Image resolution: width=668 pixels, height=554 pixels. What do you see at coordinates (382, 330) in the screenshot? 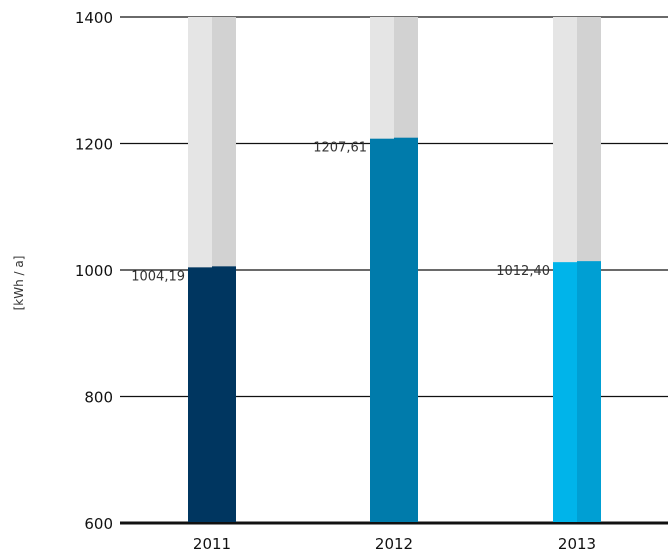
I see `bar-2012-left` at bounding box center [382, 330].